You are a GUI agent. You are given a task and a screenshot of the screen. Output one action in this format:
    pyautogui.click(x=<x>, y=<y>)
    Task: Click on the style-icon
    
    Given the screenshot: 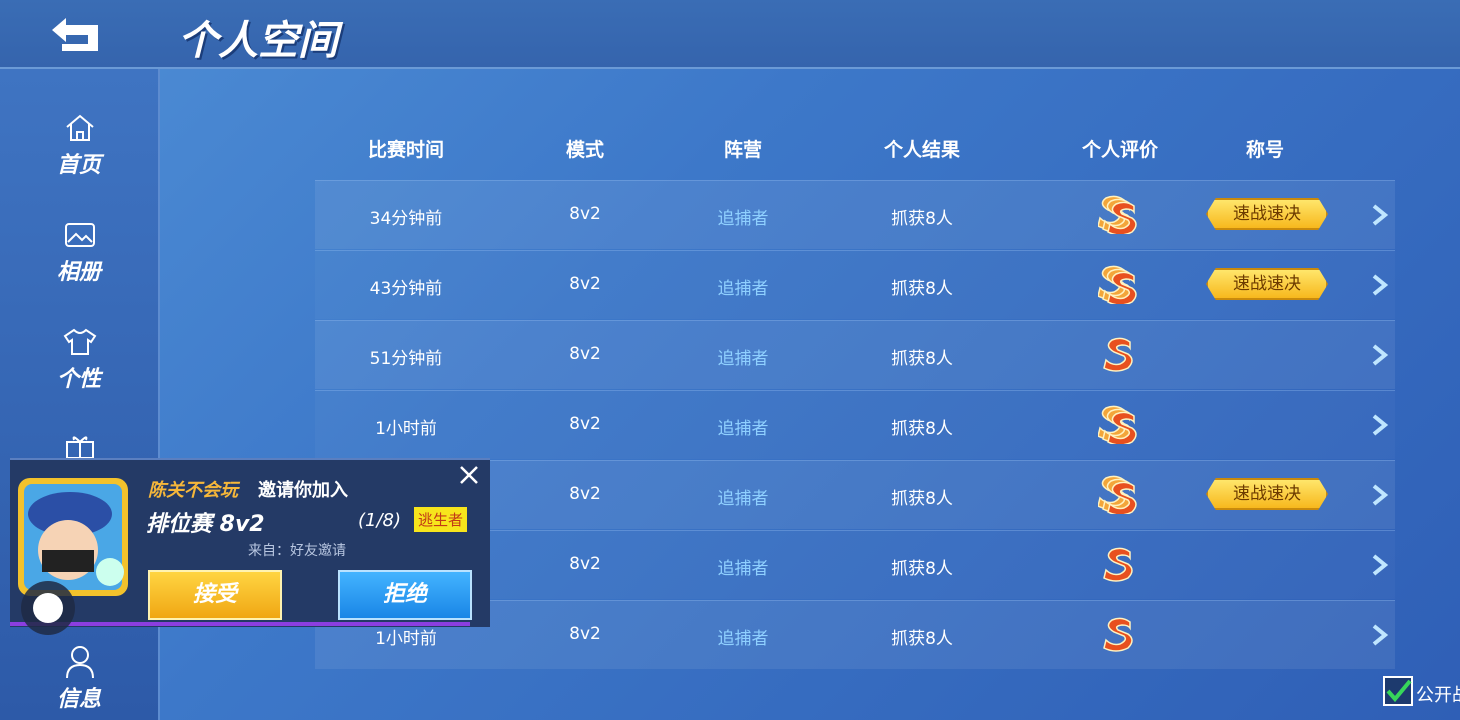 What is the action you would take?
    pyautogui.click(x=80, y=341)
    